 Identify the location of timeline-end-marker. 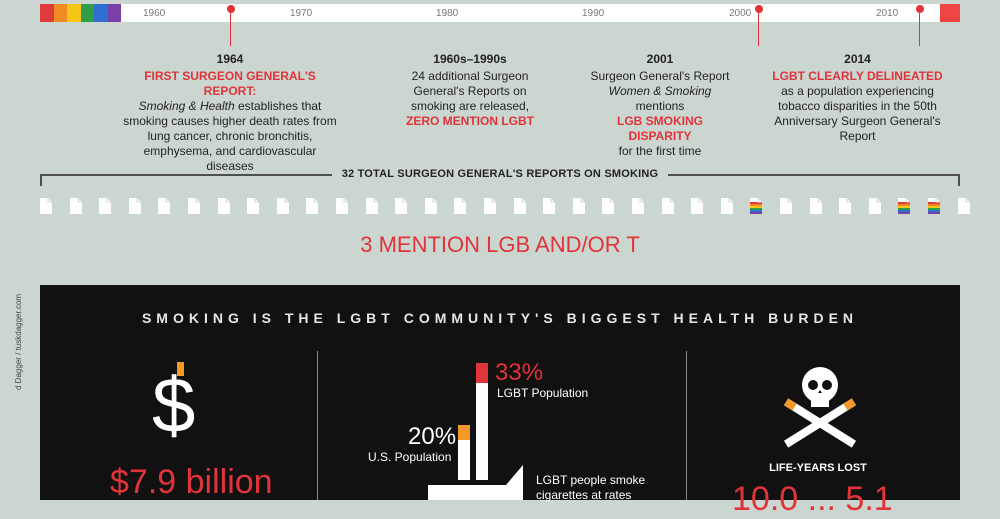
(950, 13).